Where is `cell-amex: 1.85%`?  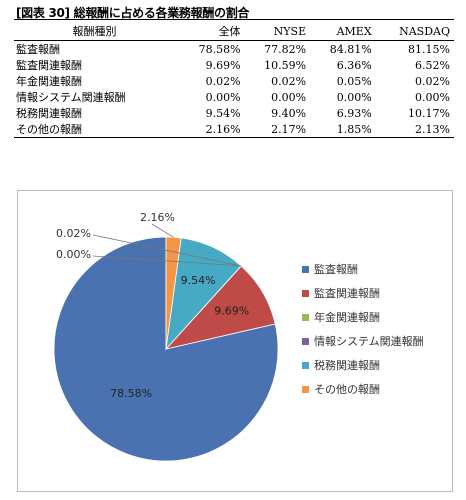
cell-amex: 1.85% is located at coordinates (343, 129).